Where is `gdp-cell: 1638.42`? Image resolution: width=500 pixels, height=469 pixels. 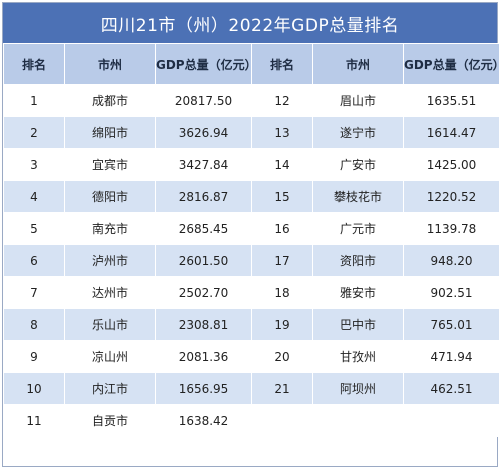
gdp-cell: 1638.42 is located at coordinates (203, 420).